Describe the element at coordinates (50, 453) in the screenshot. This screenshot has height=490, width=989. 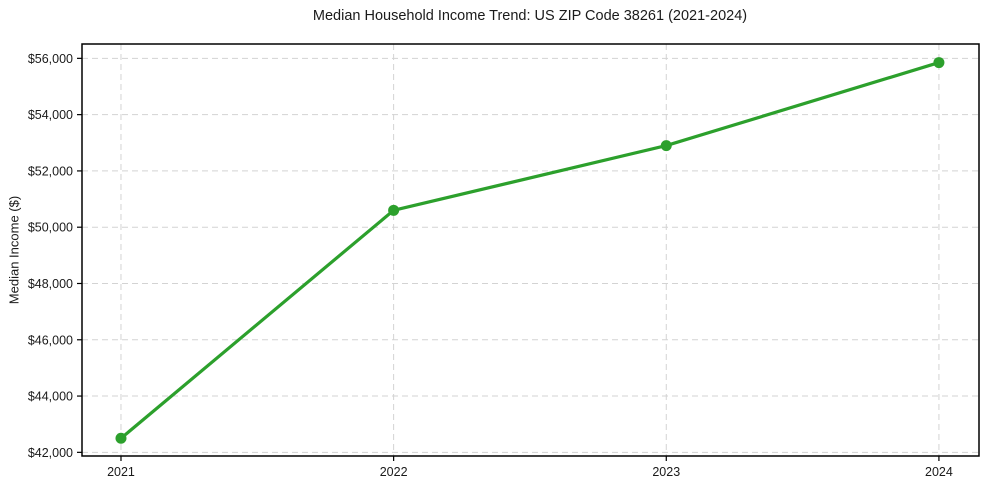
I see `y-tick-label: $42,000` at that location.